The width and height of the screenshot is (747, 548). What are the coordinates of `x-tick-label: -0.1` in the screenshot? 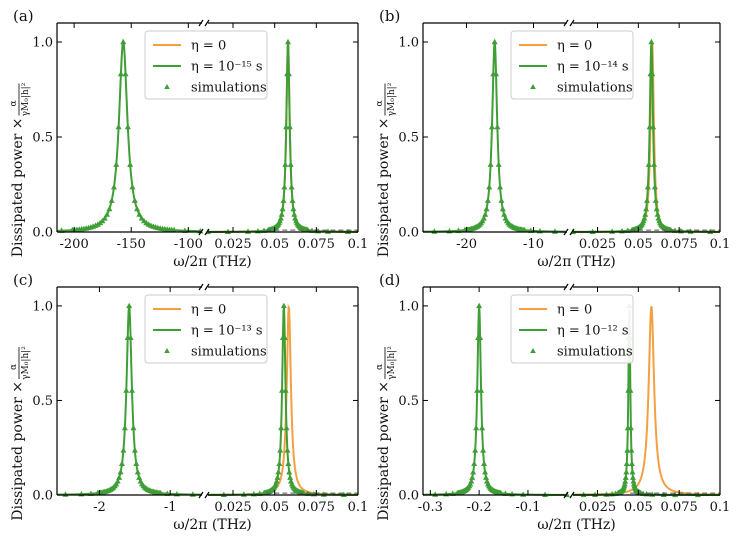 It's located at (527, 507).